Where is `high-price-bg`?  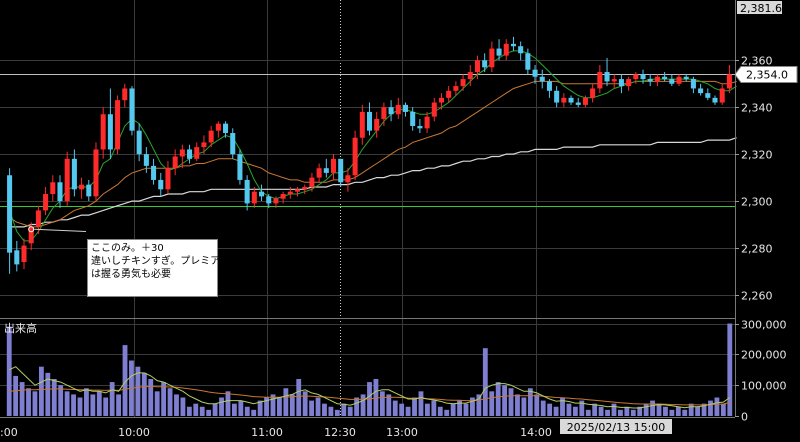
high-price-bg is located at coordinates (759, 7).